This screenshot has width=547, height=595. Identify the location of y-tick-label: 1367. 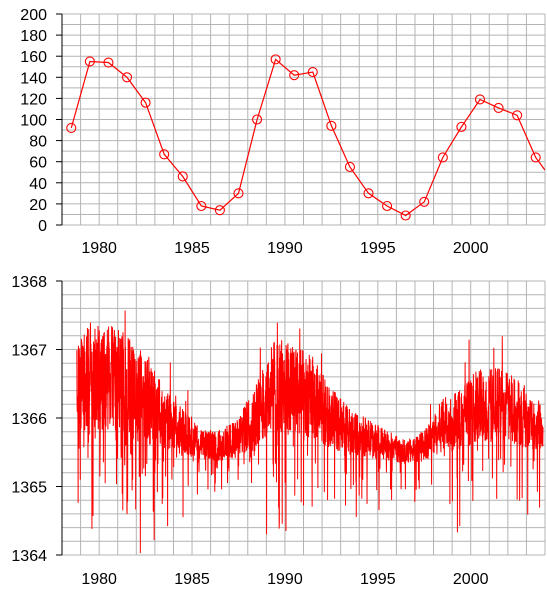
(29, 351).